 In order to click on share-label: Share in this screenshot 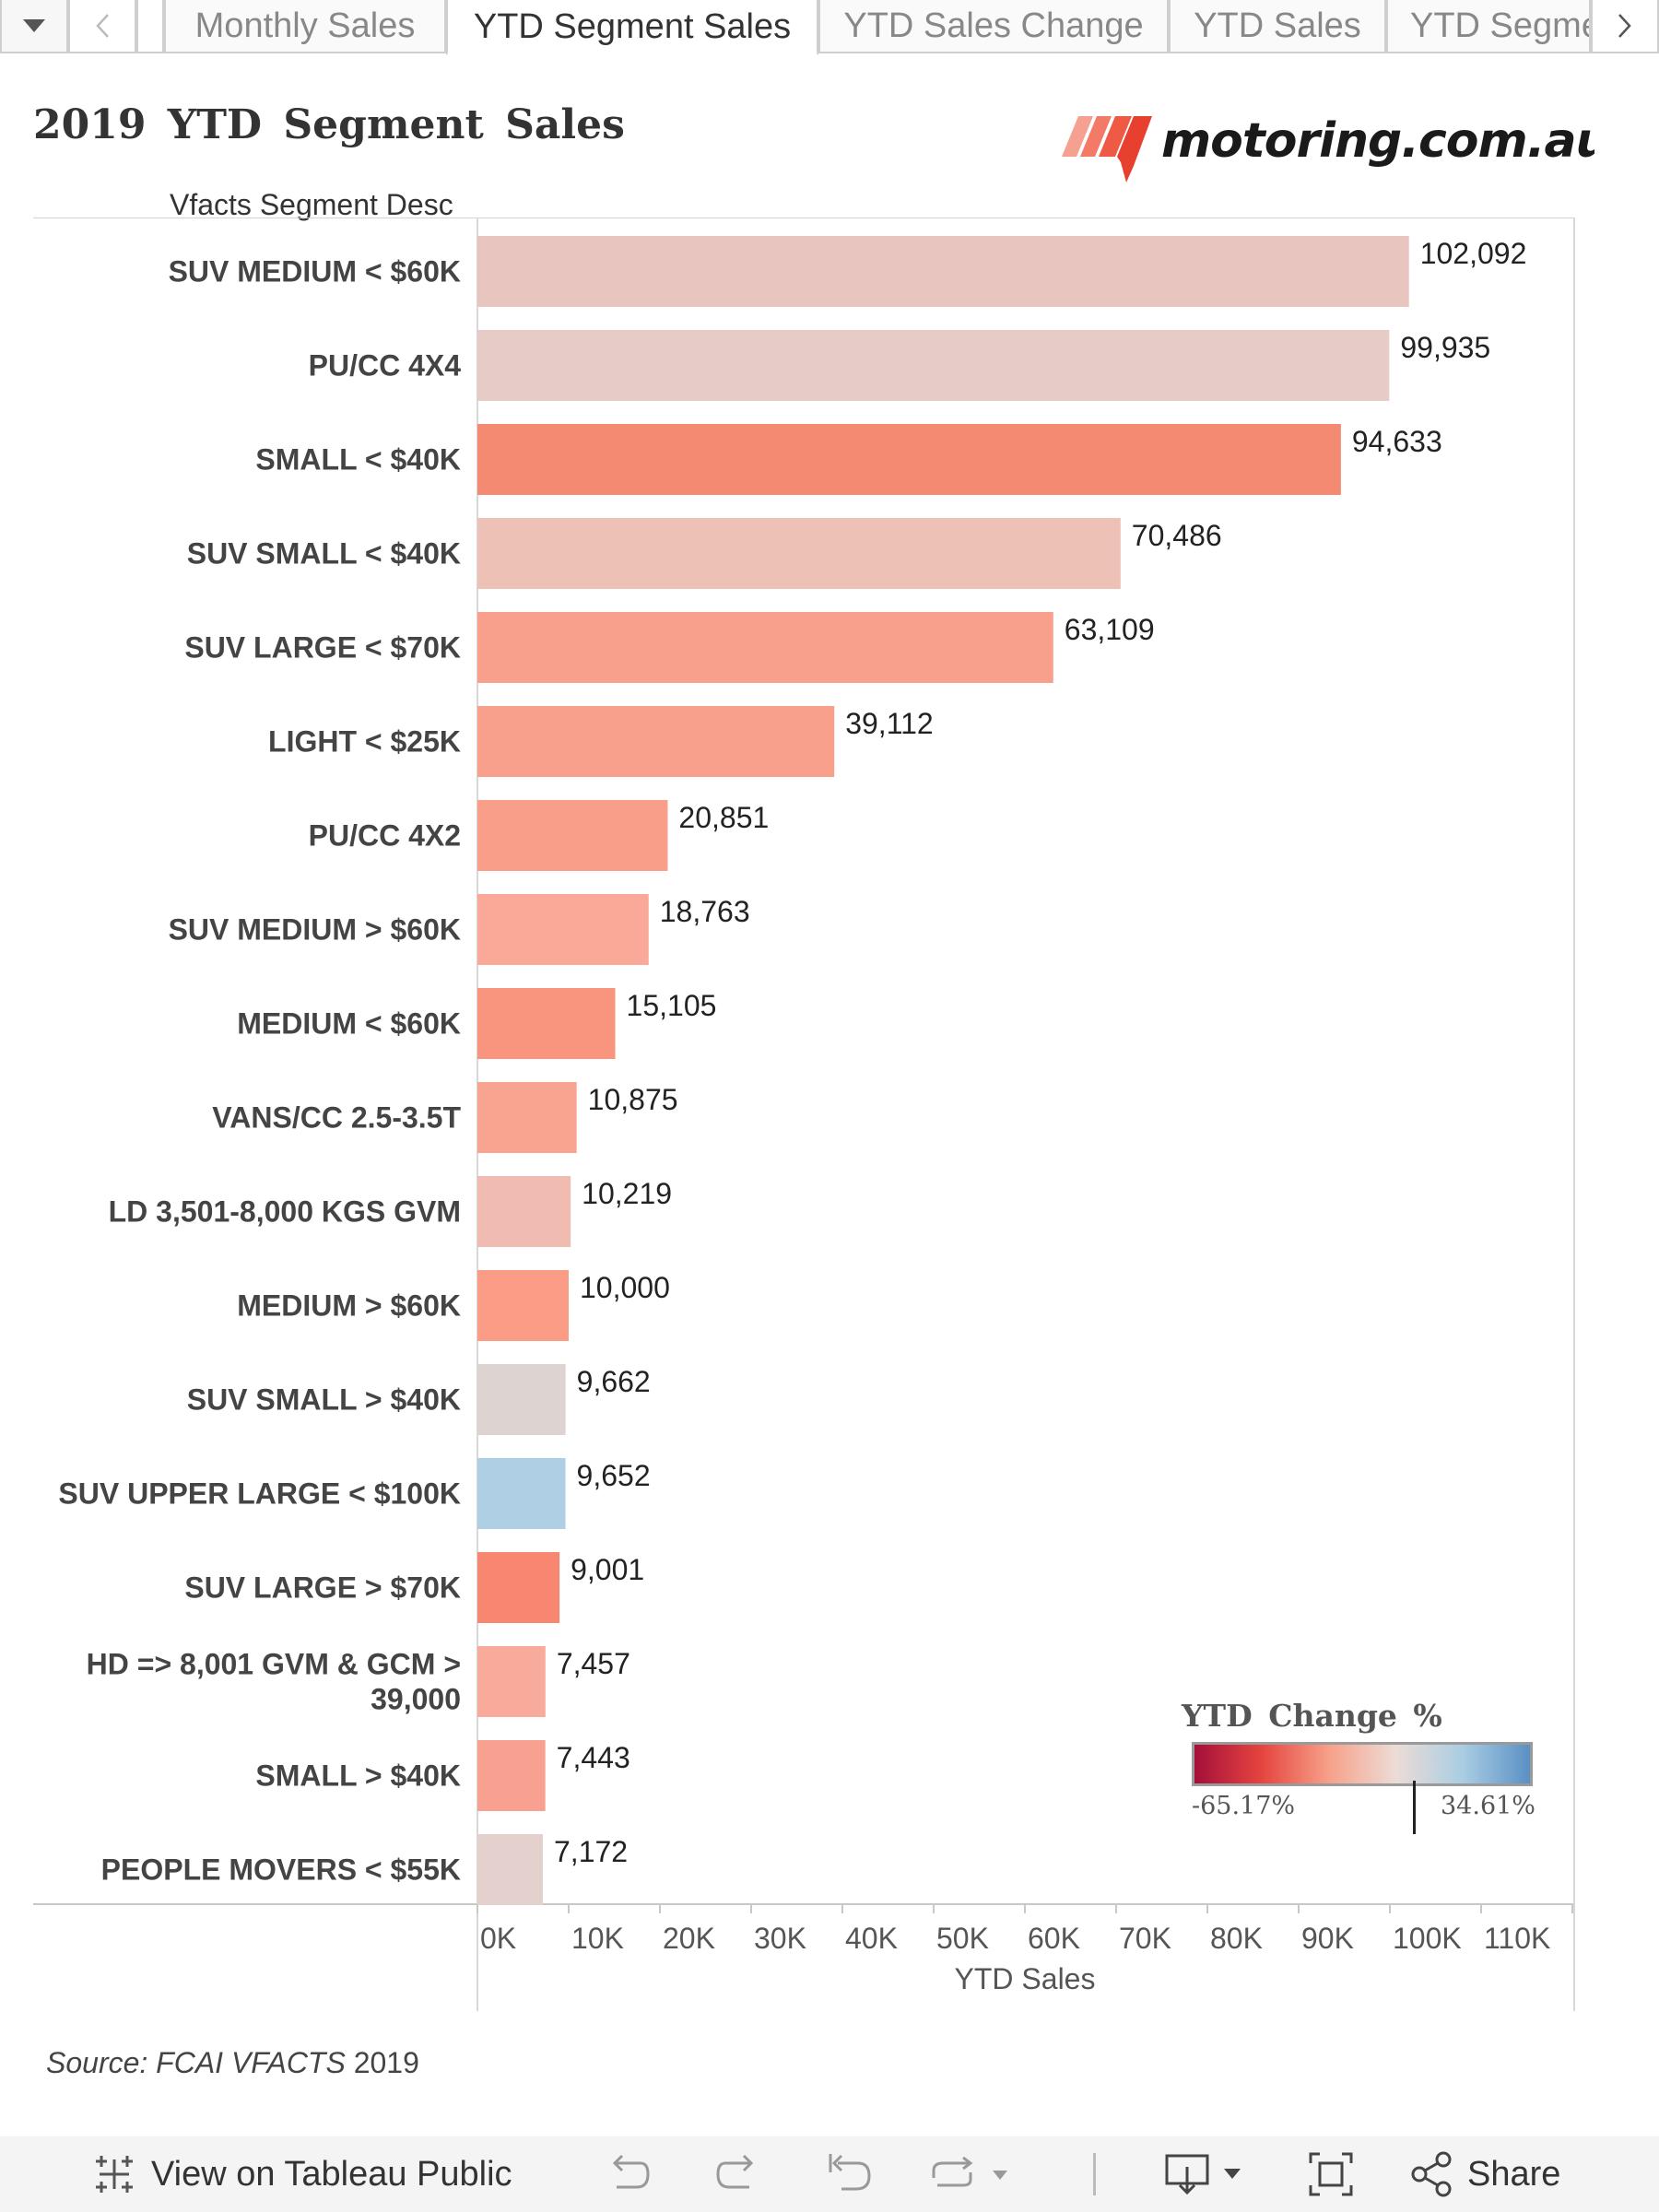, I will do `click(1514, 2174)`.